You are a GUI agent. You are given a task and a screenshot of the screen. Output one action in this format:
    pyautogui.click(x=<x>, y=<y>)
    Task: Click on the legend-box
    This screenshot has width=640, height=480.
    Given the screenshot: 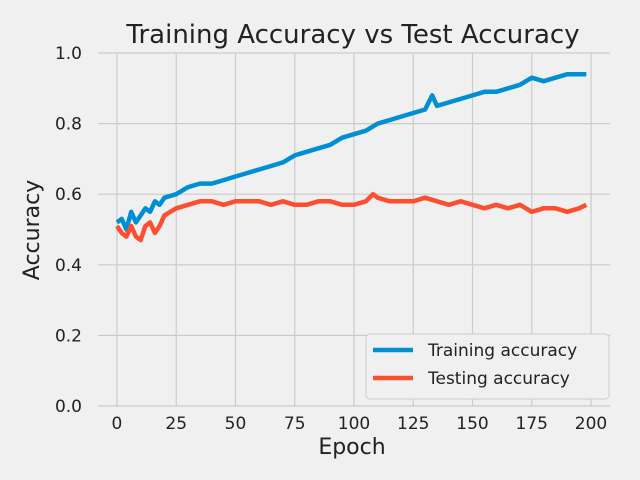 What is the action you would take?
    pyautogui.click(x=487, y=366)
    